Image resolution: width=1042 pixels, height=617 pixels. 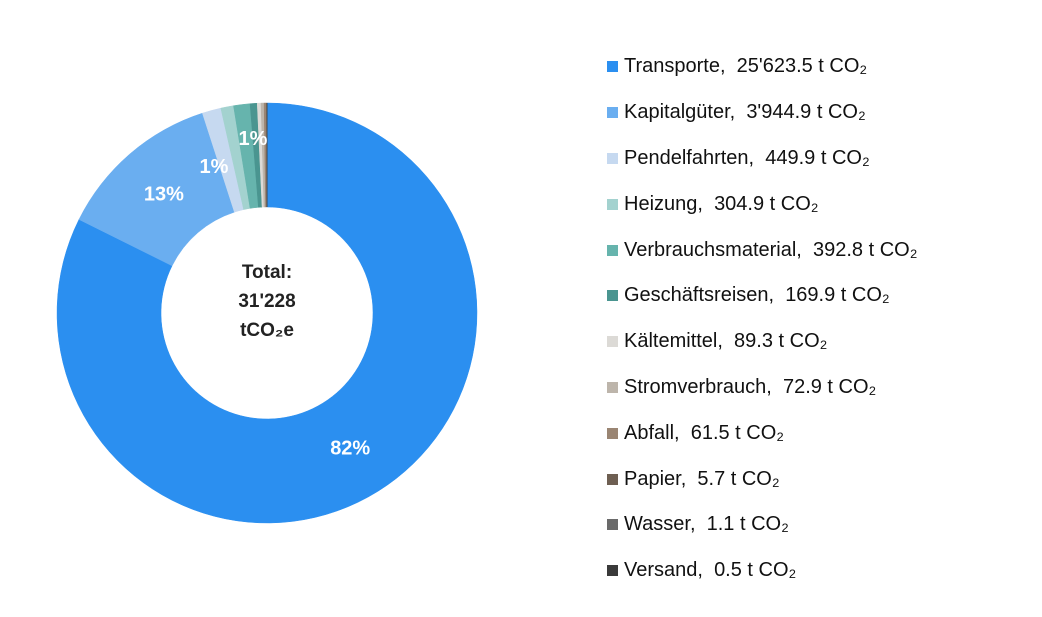 I want to click on legend-item: Versand, 0.5 t CO₂, so click(x=762, y=571).